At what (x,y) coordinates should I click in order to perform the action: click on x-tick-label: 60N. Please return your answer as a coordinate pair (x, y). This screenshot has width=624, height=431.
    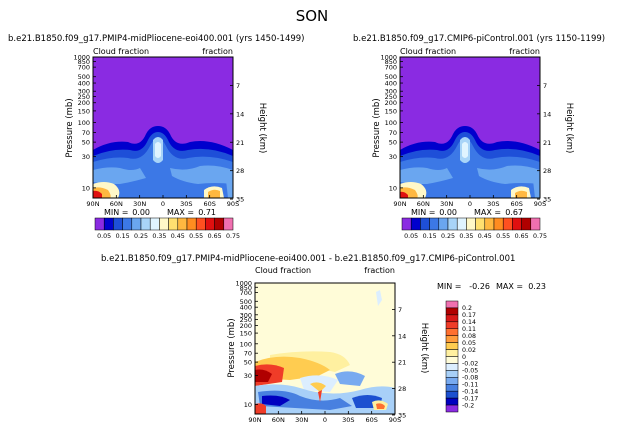
    Looking at the image, I should click on (423, 204).